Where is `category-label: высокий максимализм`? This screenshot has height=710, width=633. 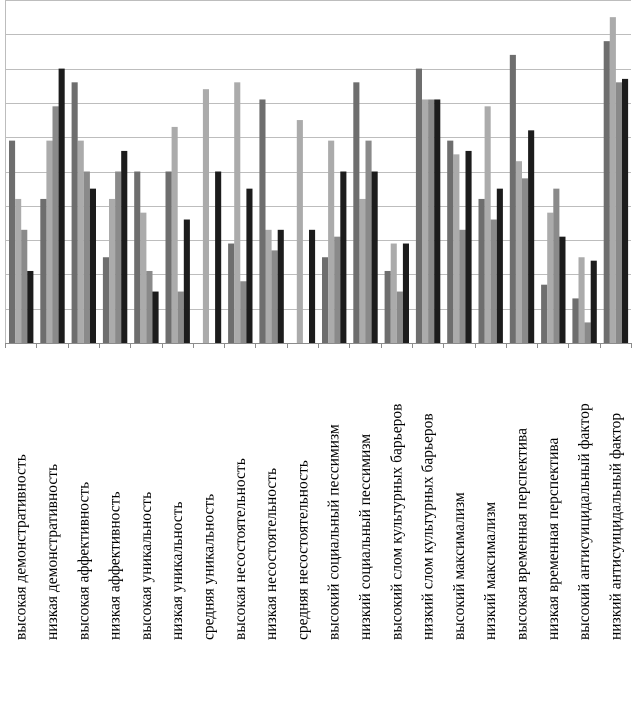 category-label: высокий максимализм is located at coordinates (459, 566).